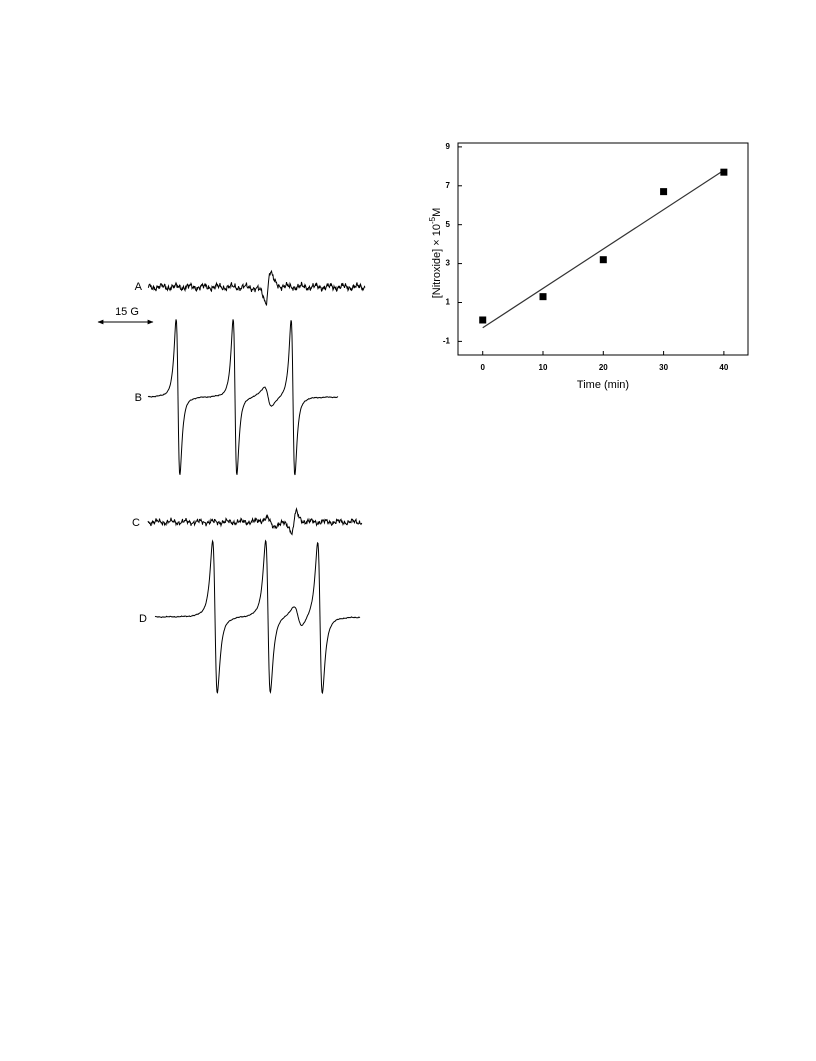 This screenshot has width=816, height=1061. What do you see at coordinates (143, 619) in the screenshot?
I see `spectrum-label: D` at bounding box center [143, 619].